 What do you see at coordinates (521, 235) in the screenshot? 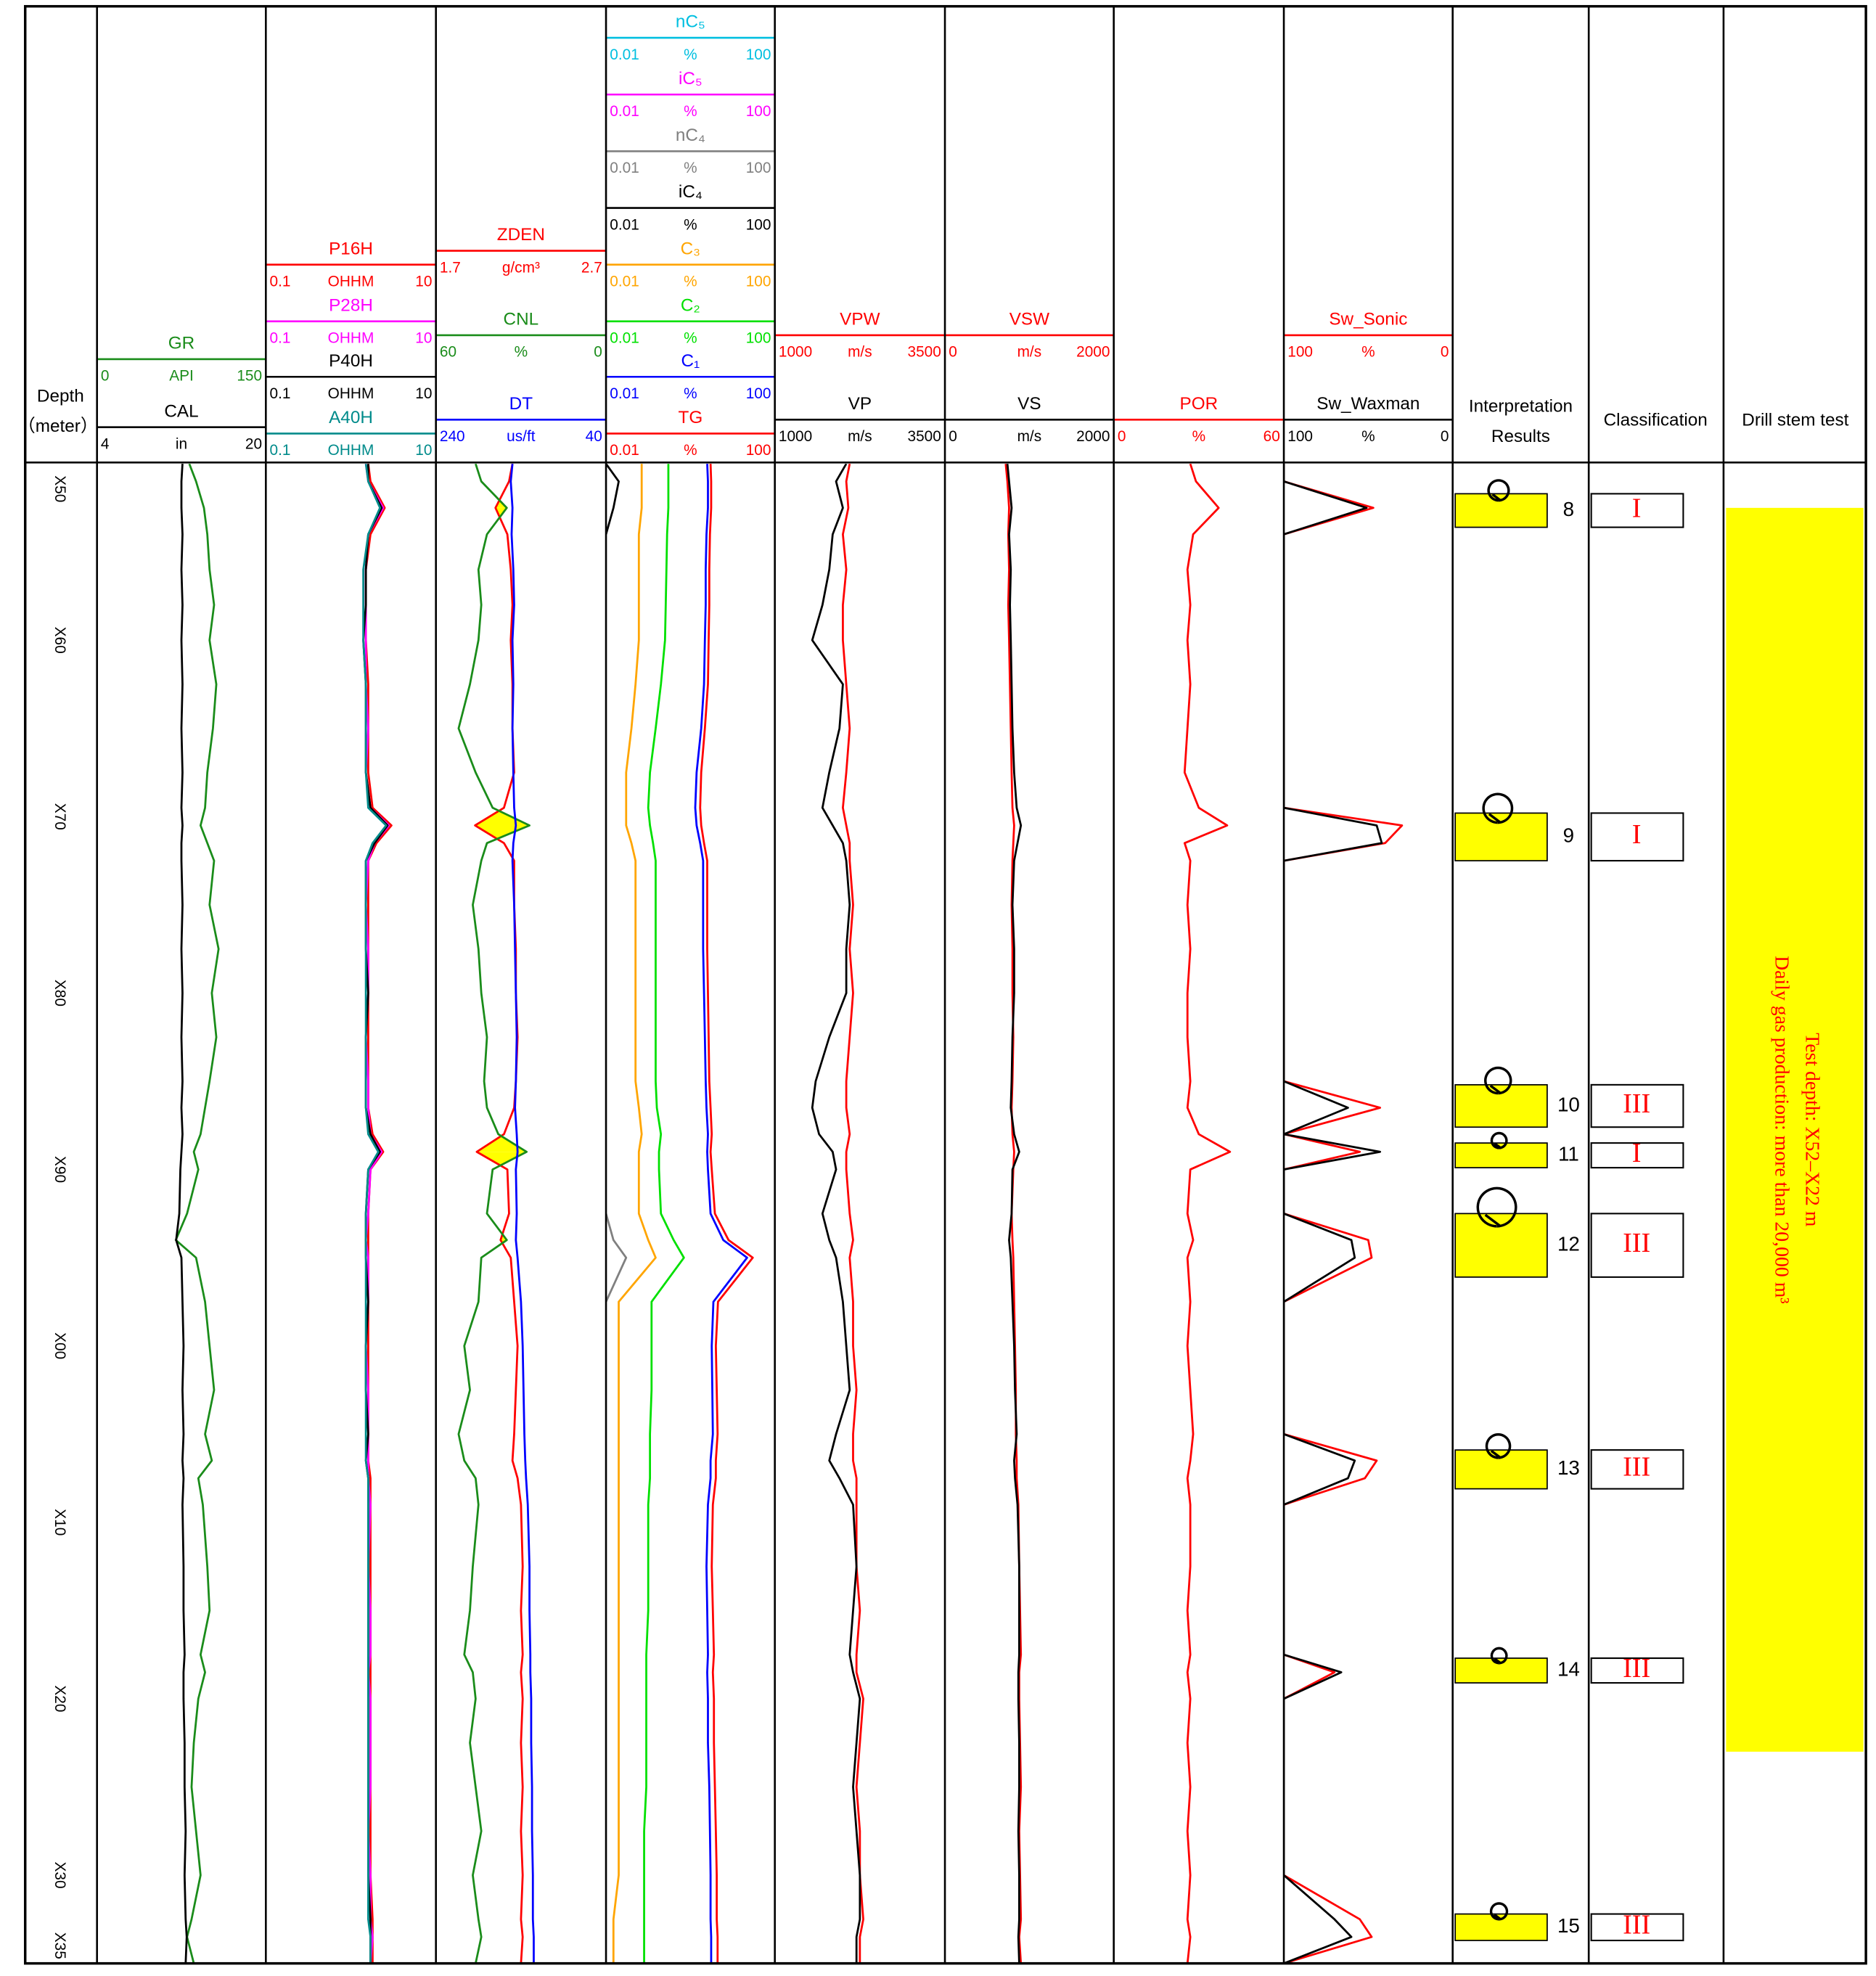
I see `curve-name: ZDEN` at bounding box center [521, 235].